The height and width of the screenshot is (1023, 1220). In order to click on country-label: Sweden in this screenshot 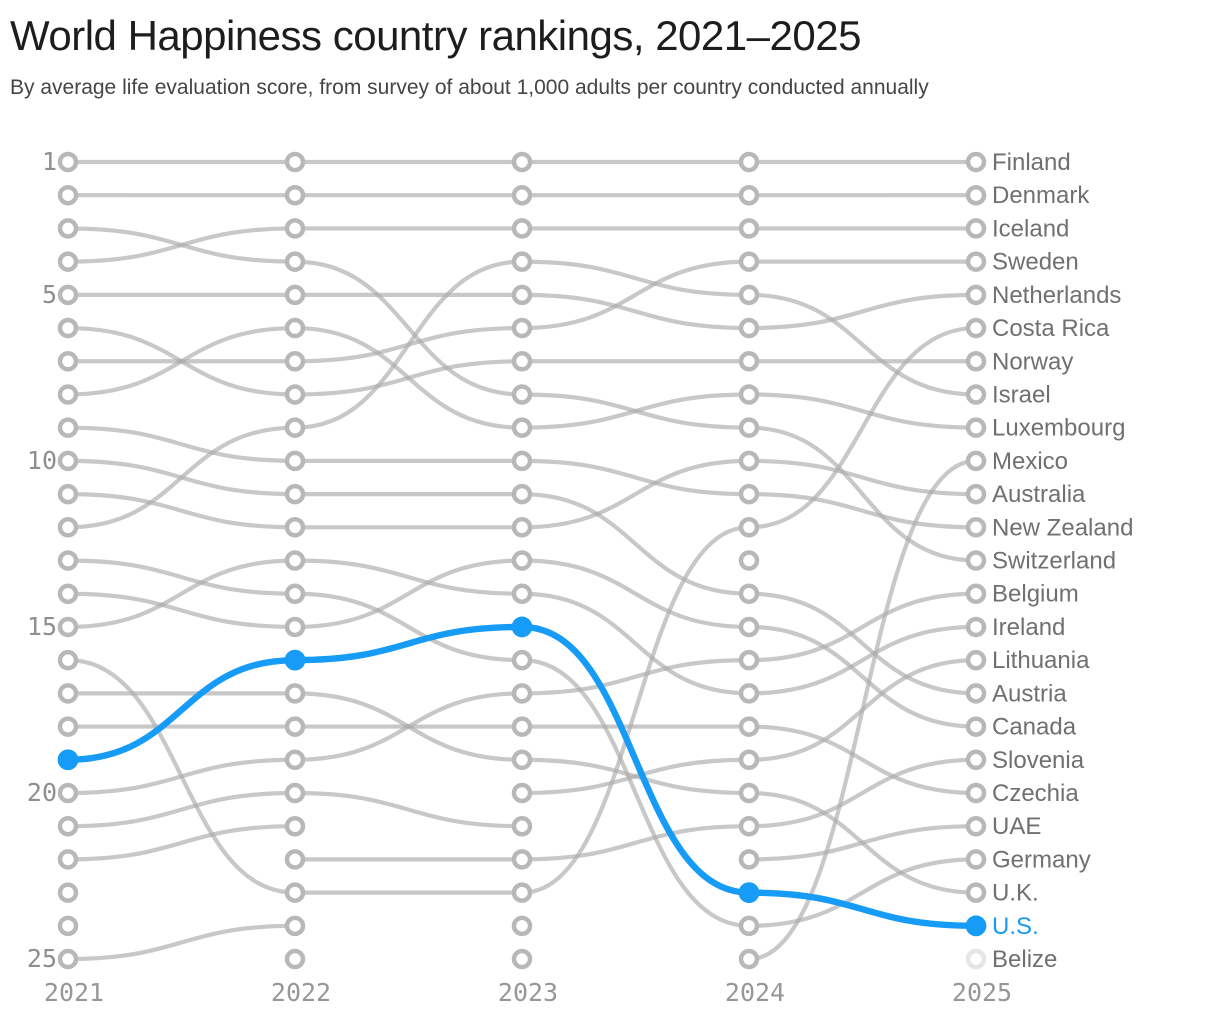, I will do `click(1035, 262)`.